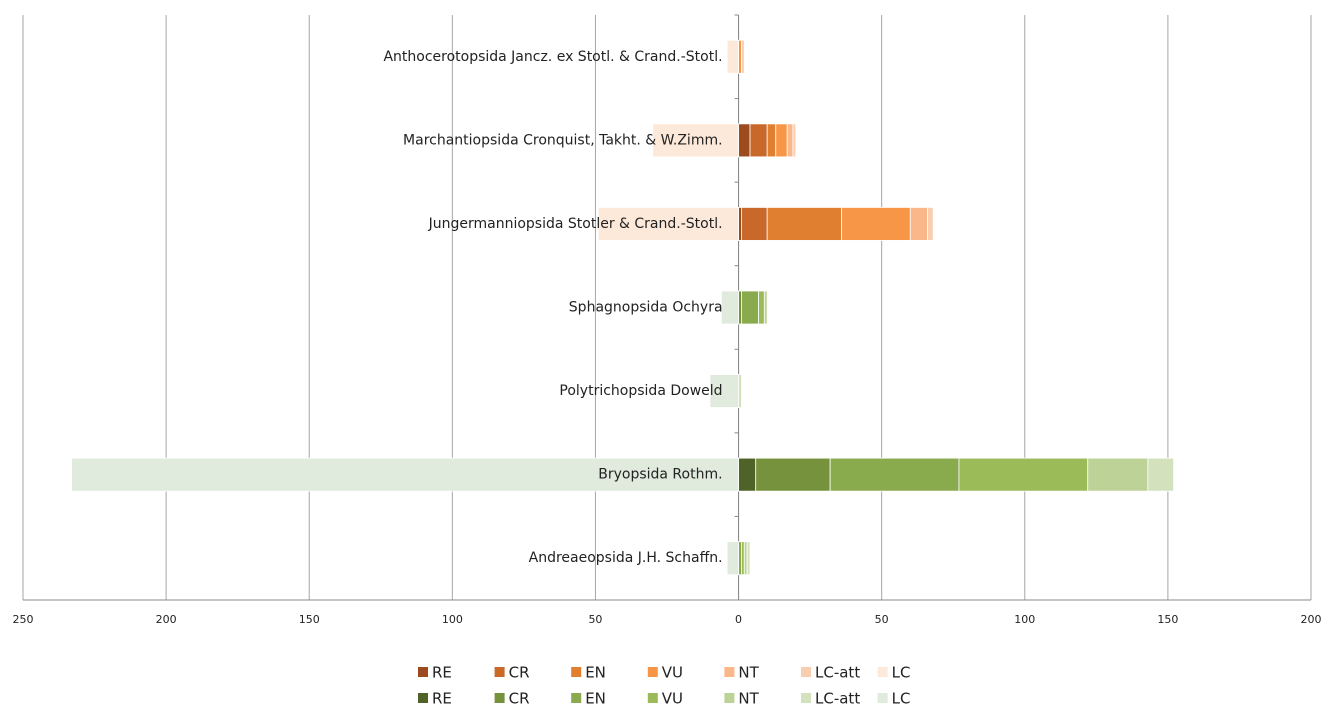  I want to click on category-label: Andreaeopsida J.H. Schaffn., so click(626, 558).